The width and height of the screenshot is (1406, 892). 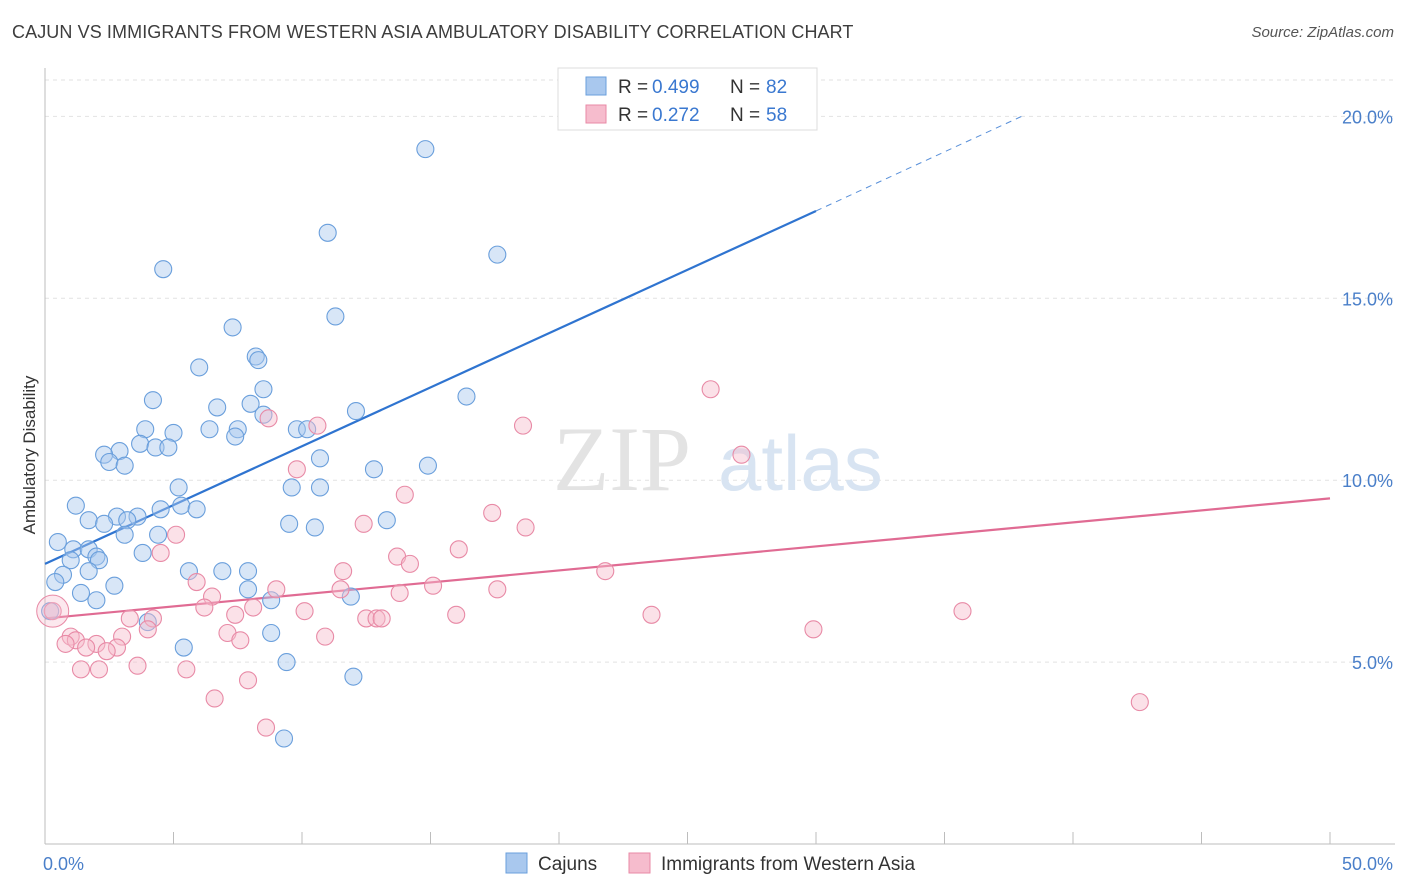 What do you see at coordinates (676, 87) in the screenshot?
I see `legend-r-value: 0.499` at bounding box center [676, 87].